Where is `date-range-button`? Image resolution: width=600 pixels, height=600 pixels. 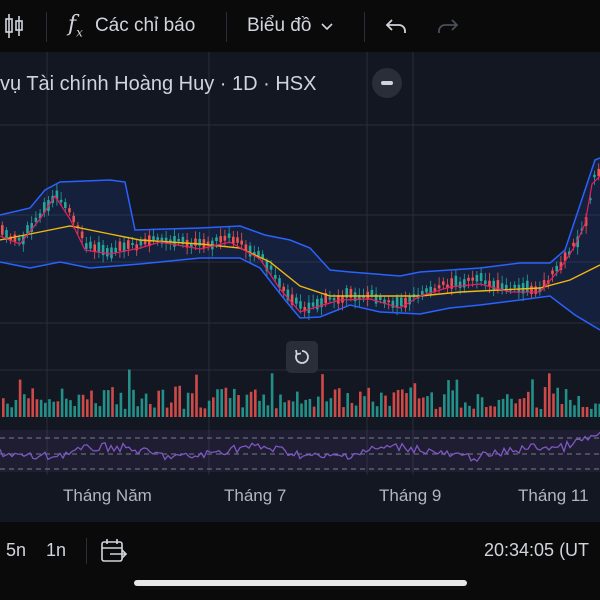 date-range-button is located at coordinates (114, 550).